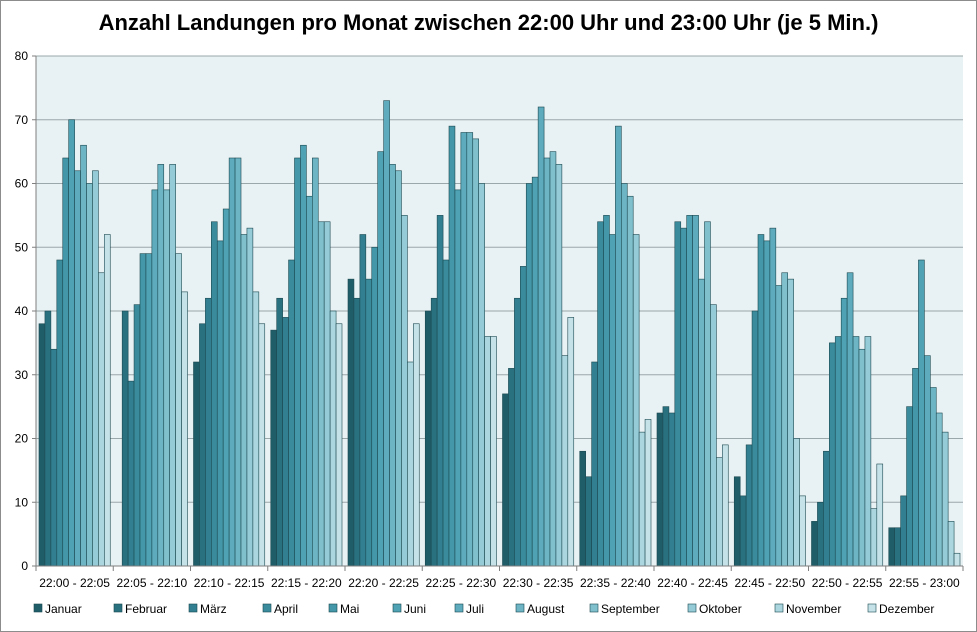  What do you see at coordinates (306, 583) in the screenshot?
I see `x-tick-label: 22:15 - 22:20` at bounding box center [306, 583].